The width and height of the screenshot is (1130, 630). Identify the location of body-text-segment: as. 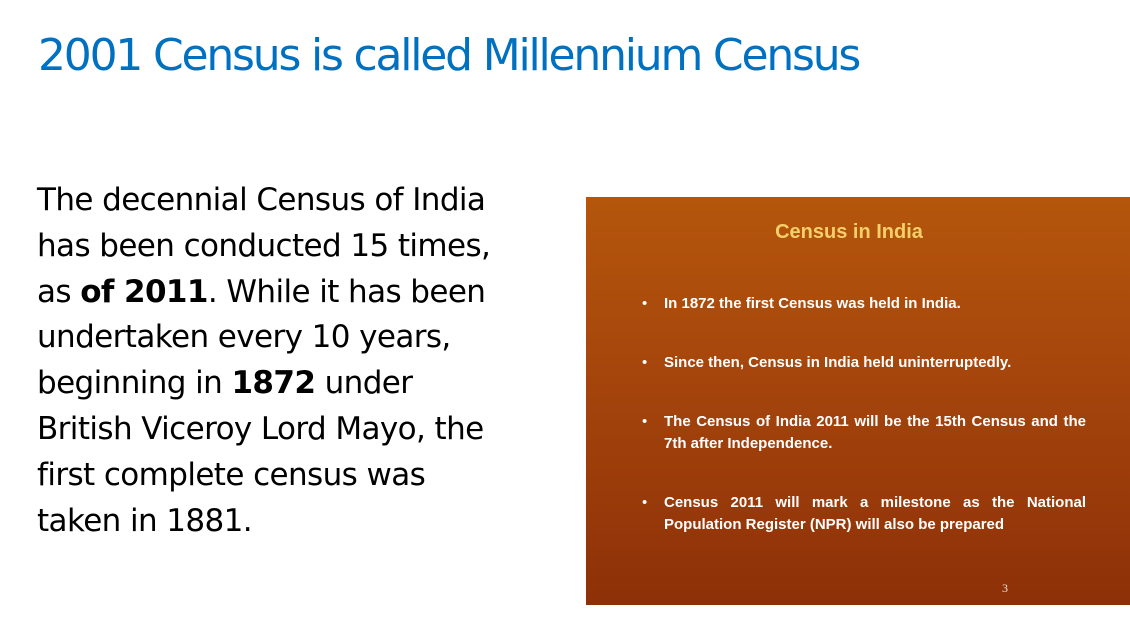
(59, 291).